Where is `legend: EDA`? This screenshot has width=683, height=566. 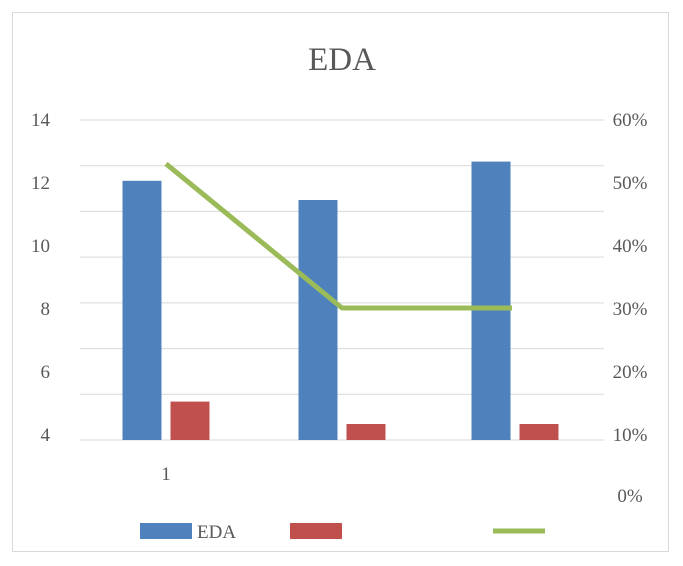
legend: EDA is located at coordinates (342, 532).